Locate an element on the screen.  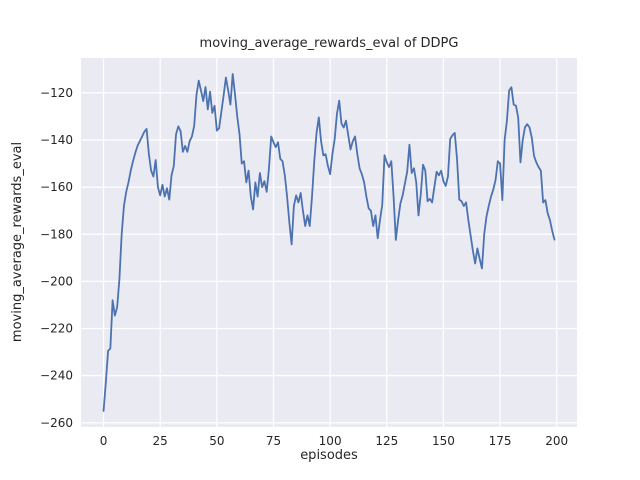
x-tick-label: 100 is located at coordinates (330, 441).